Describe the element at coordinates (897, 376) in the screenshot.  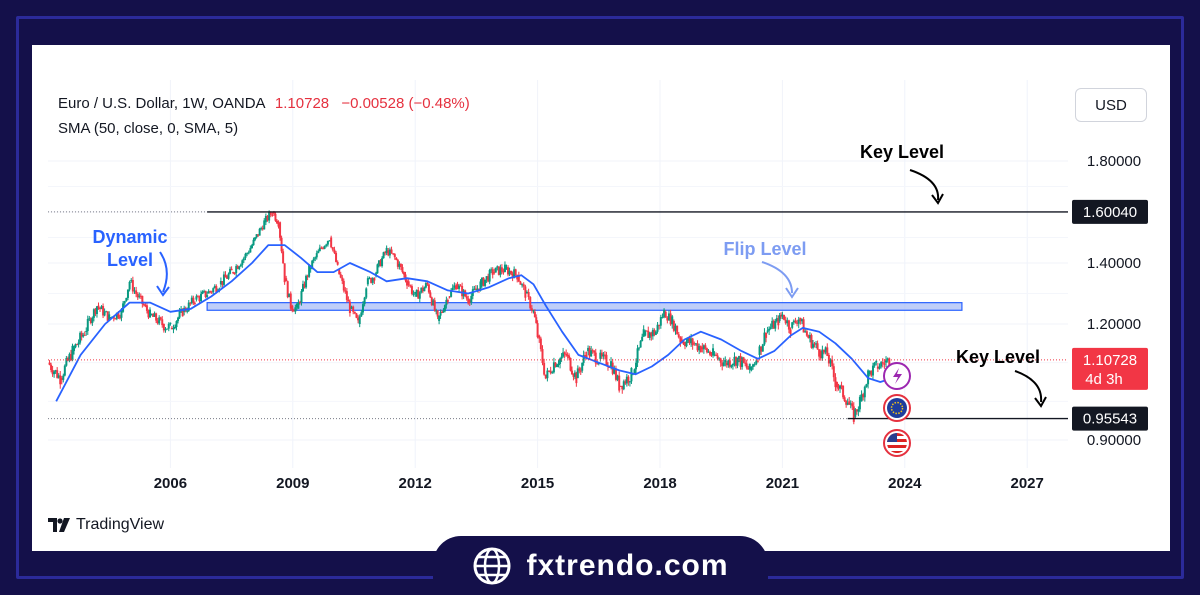
I see `lightning-event-icon` at that location.